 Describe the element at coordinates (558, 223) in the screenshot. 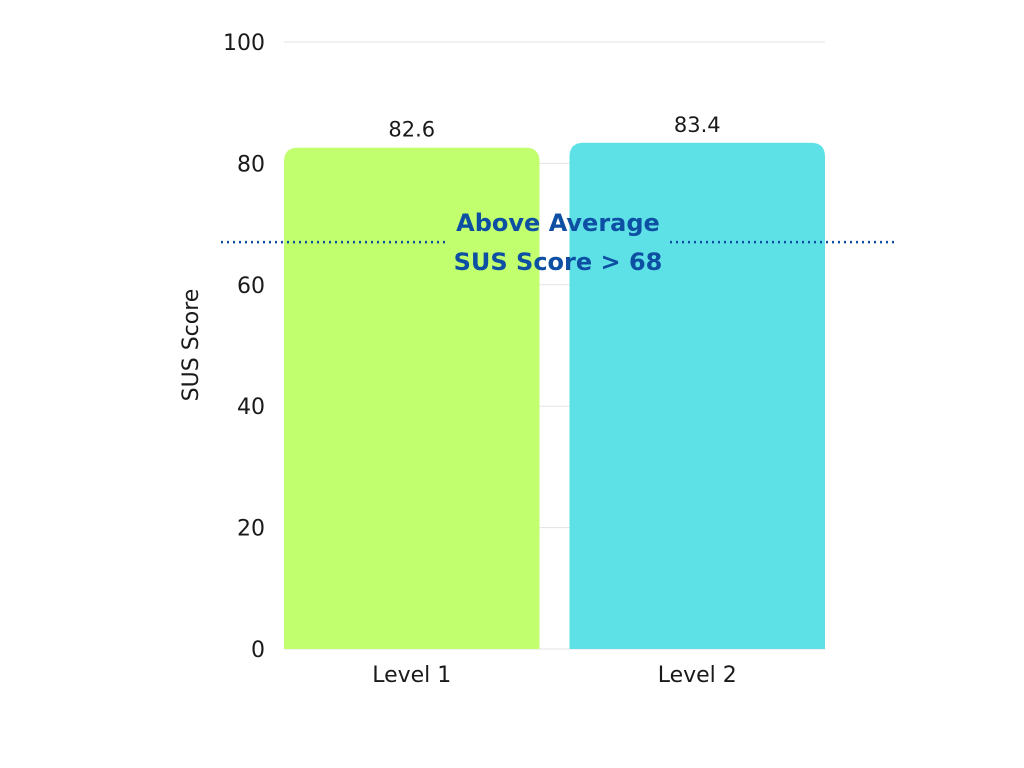

I see `reference-label-line1: Above Average` at that location.